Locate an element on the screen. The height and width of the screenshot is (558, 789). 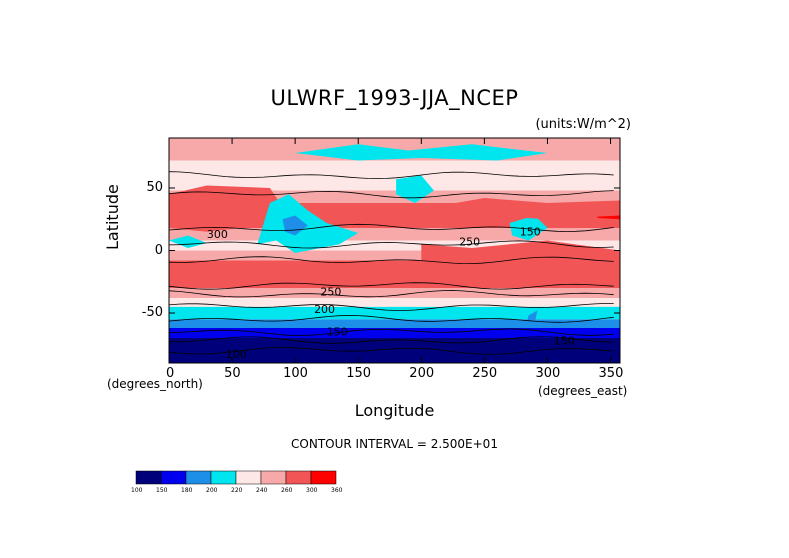
contour-label-7: 100 is located at coordinates (236, 354).